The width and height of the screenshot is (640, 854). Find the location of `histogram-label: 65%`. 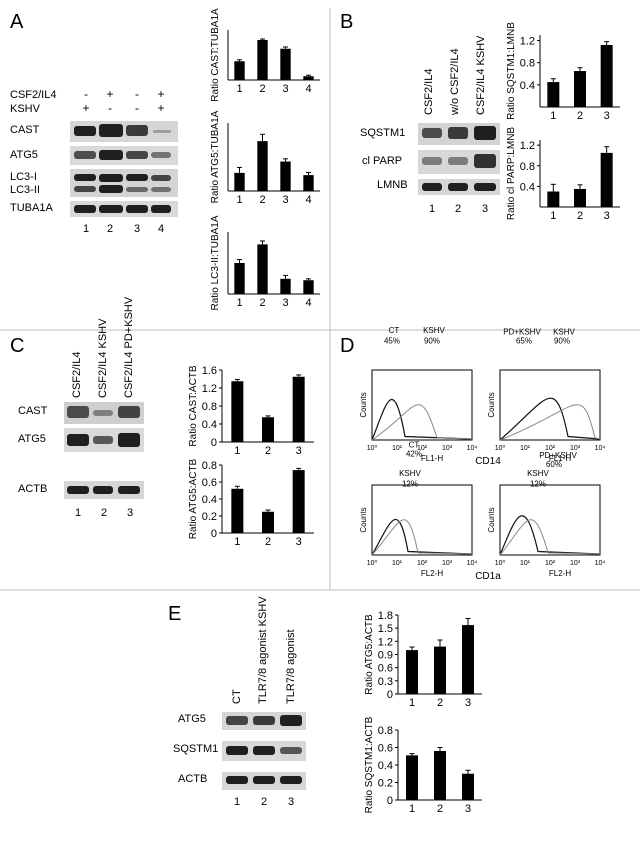

histogram-label: 65% is located at coordinates (524, 341).